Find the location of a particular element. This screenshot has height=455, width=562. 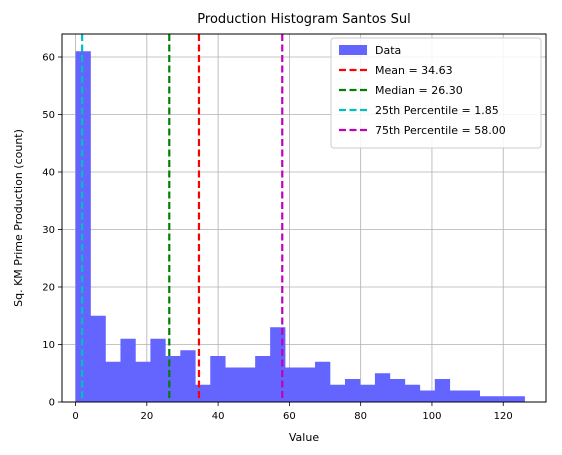

y-tick-label: 0 is located at coordinates (52, 403).